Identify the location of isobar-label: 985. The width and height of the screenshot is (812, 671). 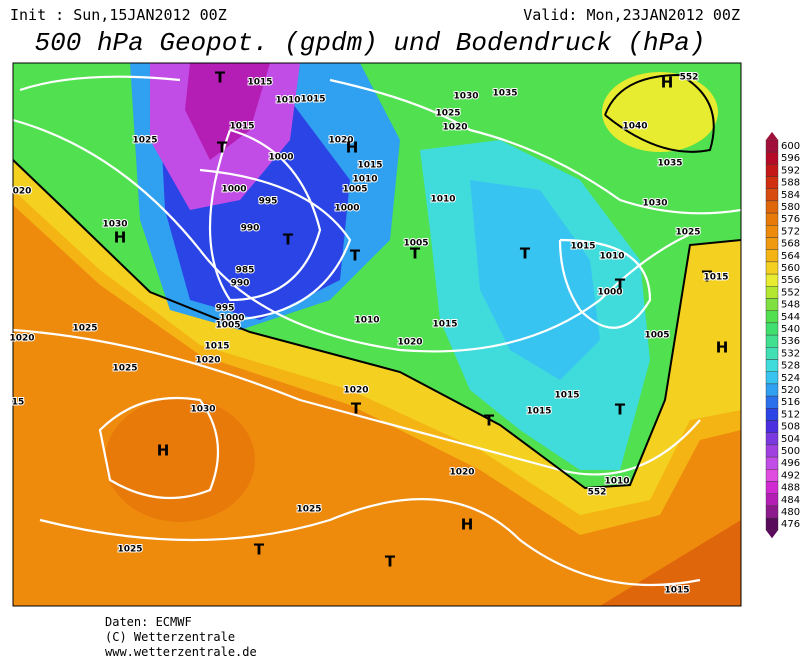
(245, 271).